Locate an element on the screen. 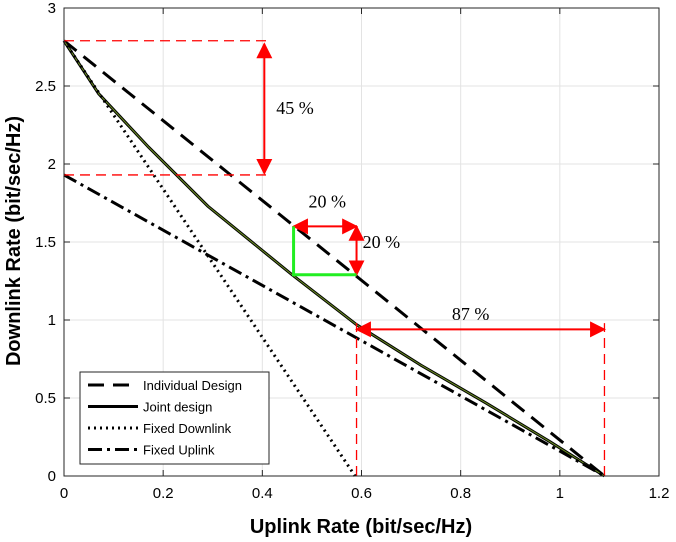 The image size is (676, 542). x-tick-label: 0.2 is located at coordinates (163, 493).